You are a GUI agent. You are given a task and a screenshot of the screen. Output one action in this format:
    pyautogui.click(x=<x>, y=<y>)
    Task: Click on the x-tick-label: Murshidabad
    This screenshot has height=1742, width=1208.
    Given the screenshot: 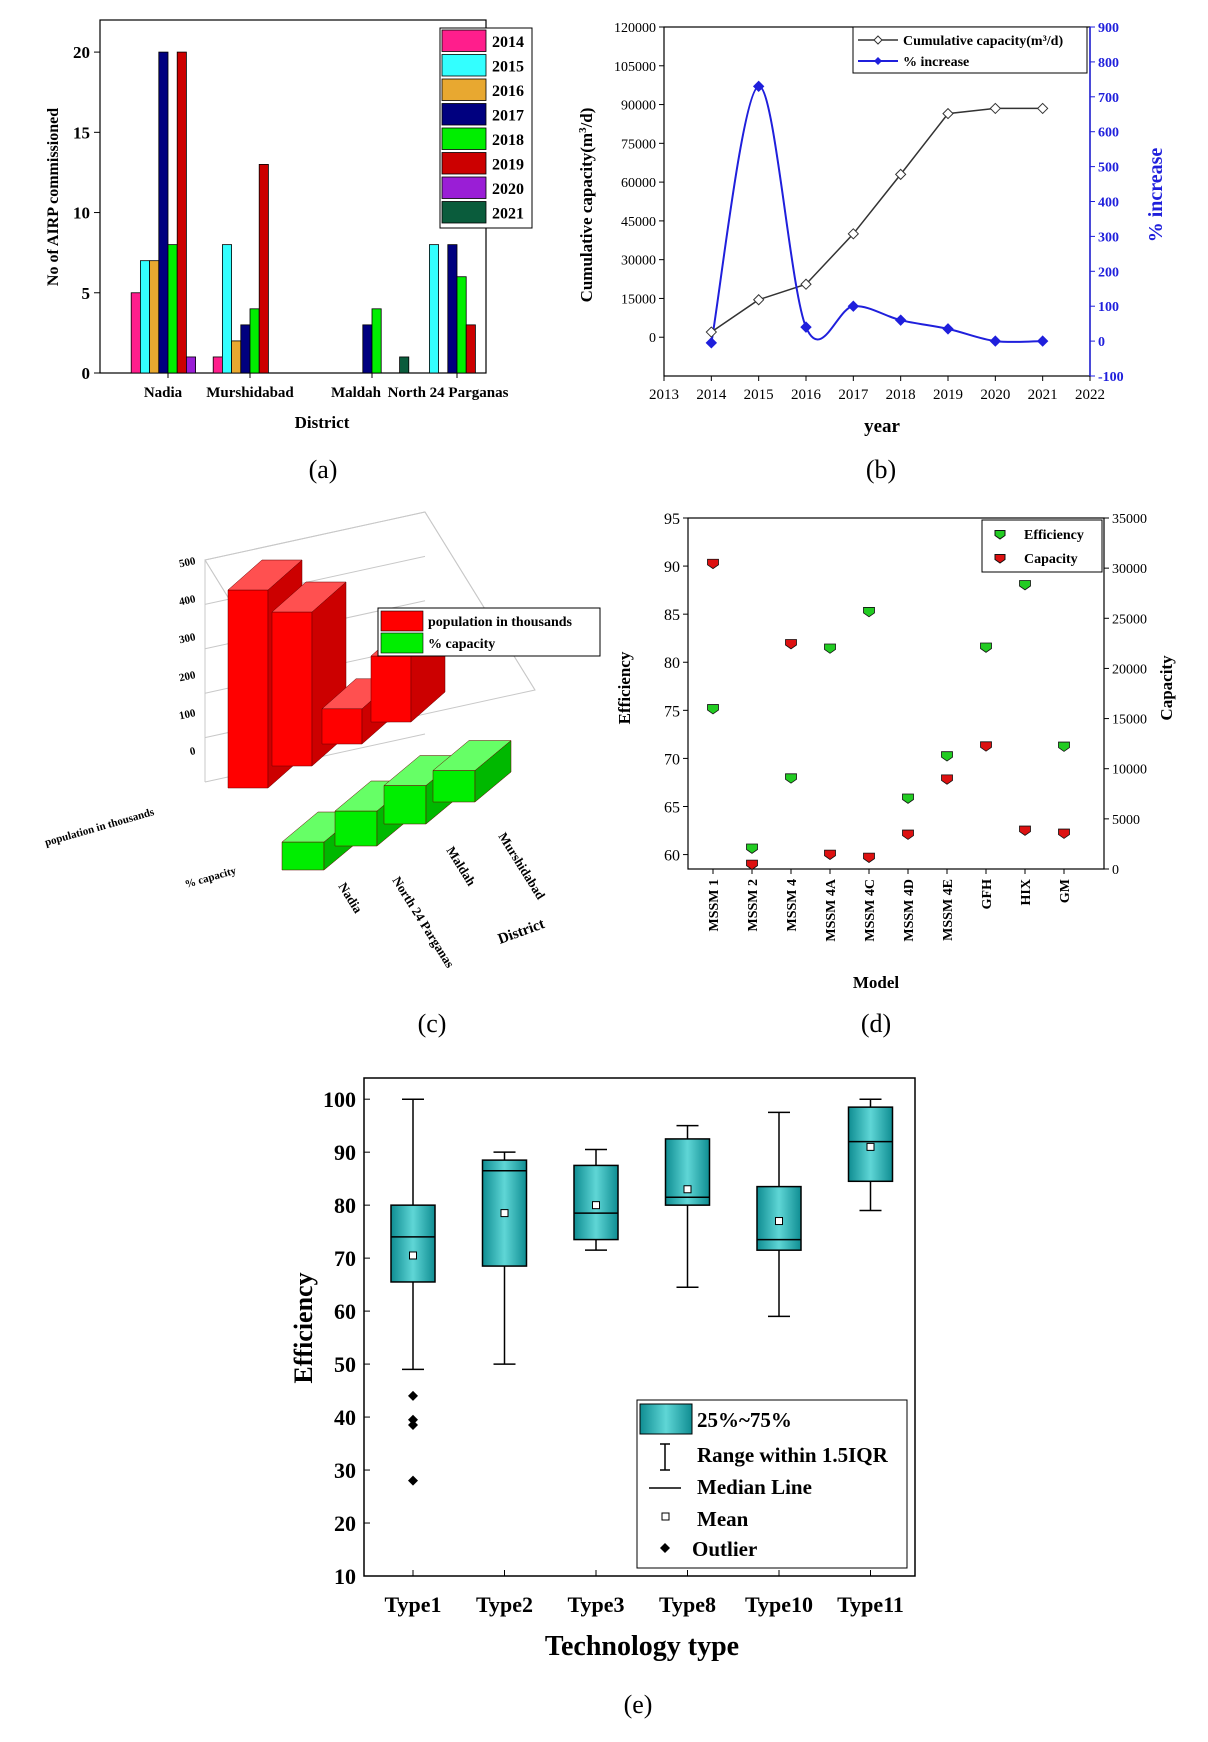 What is the action you would take?
    pyautogui.click(x=250, y=393)
    